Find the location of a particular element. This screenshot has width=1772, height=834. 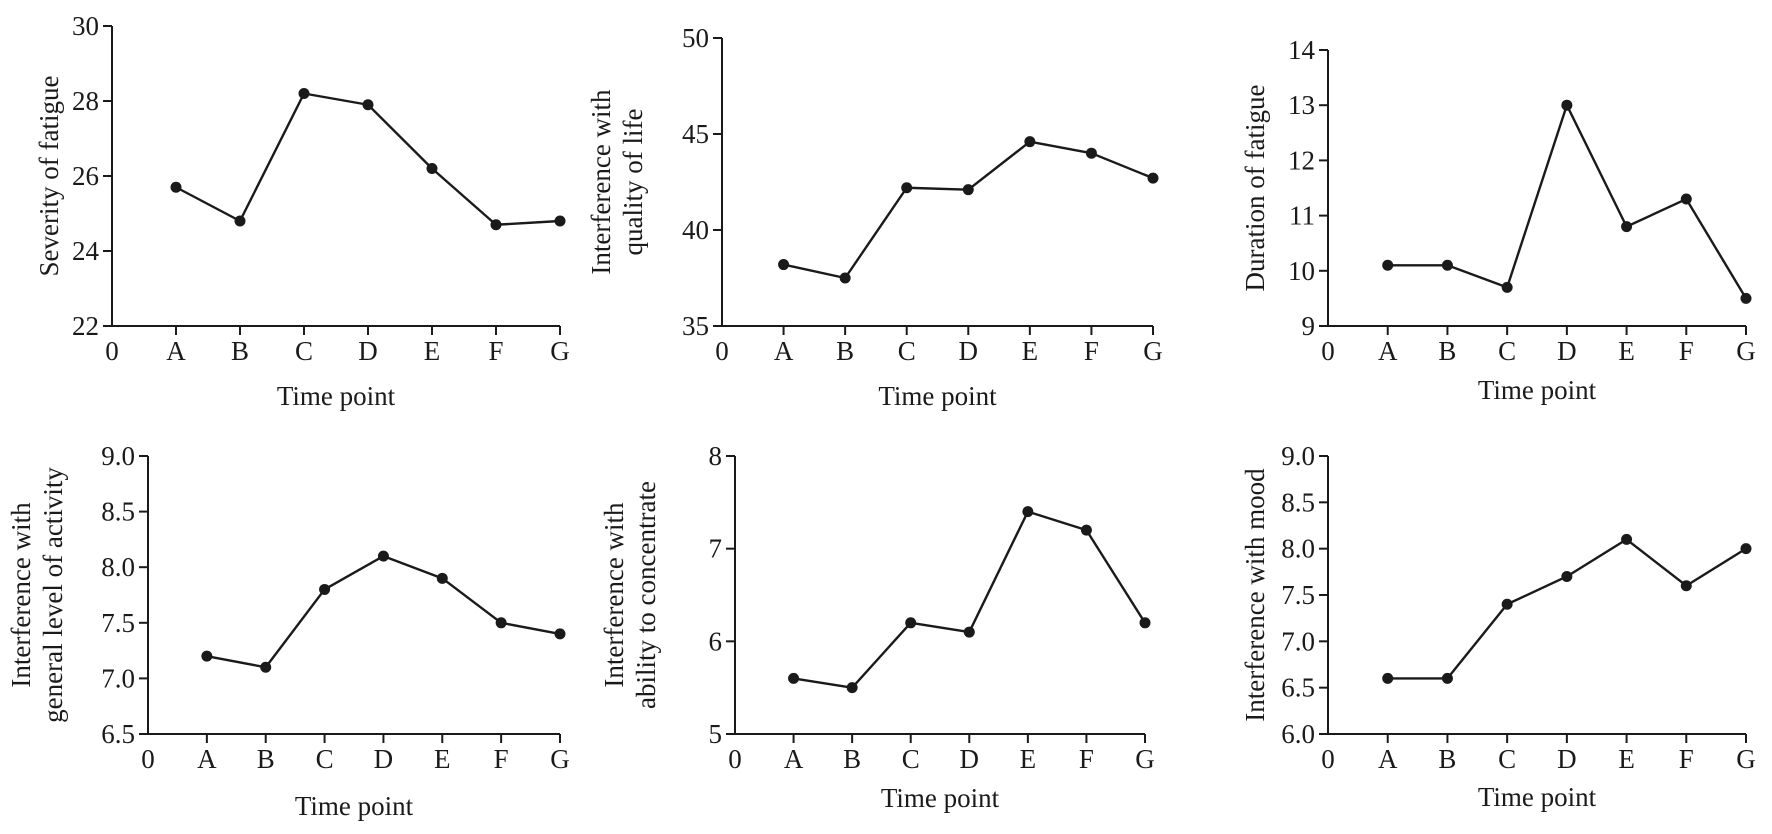

y-tick-label: 11 is located at coordinates (1302, 216).